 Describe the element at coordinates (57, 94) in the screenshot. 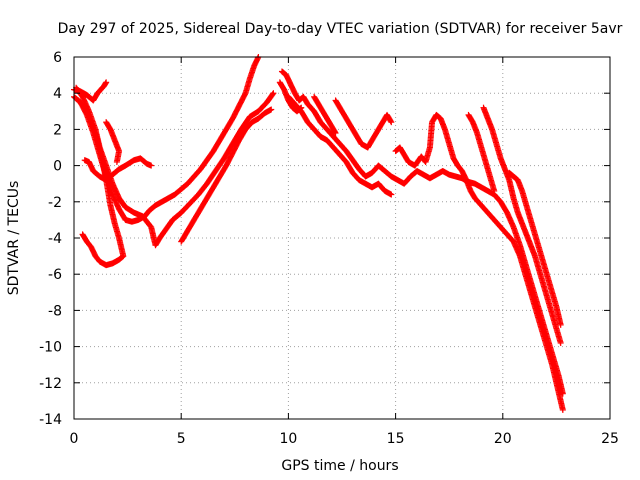

I see `y-tick-label: 4` at that location.